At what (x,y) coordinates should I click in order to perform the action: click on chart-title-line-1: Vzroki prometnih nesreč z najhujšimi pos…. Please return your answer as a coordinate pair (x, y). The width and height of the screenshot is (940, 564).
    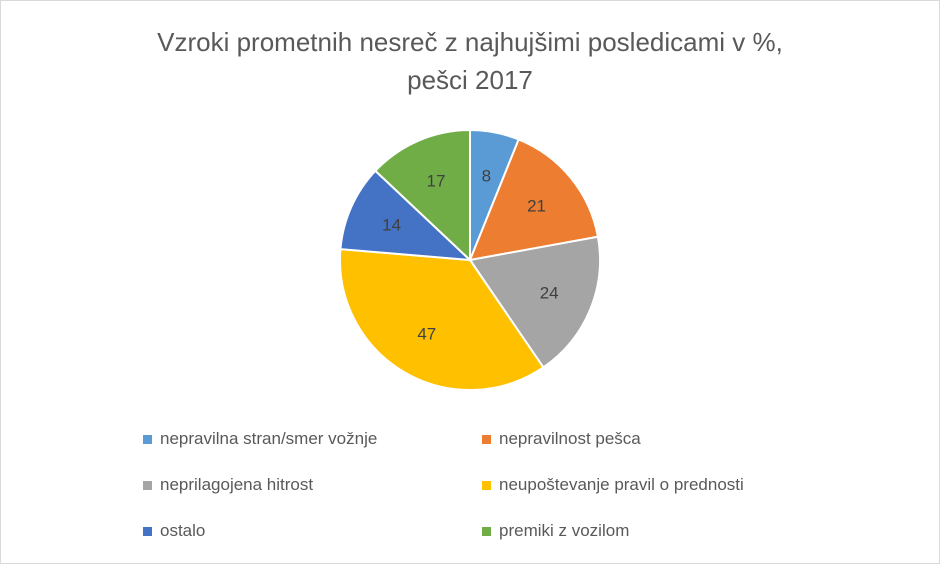
    Looking at the image, I should click on (470, 42).